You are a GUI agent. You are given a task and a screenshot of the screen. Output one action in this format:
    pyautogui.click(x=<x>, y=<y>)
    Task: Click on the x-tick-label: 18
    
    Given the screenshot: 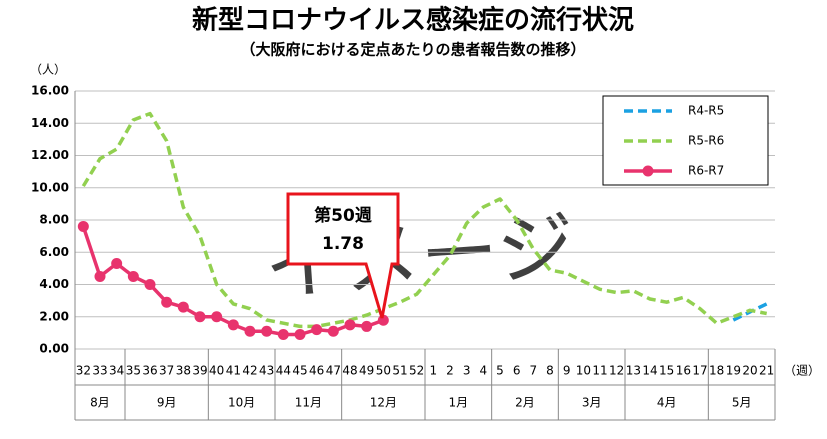 What is the action you would take?
    pyautogui.click(x=716, y=371)
    